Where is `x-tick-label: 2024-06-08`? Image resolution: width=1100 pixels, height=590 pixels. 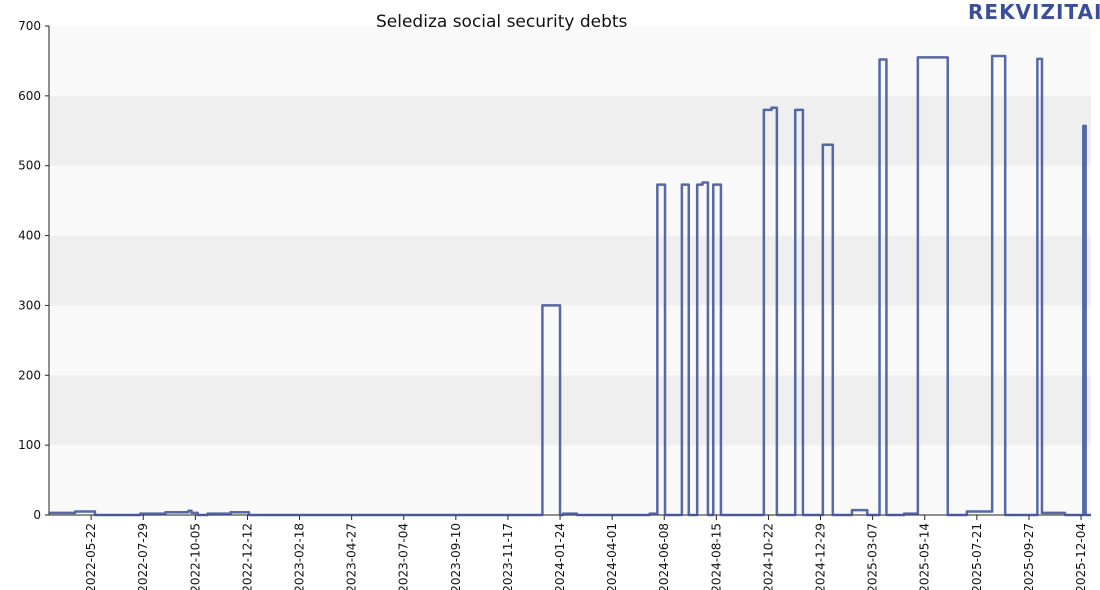
x-tick-label: 2024-06-08 is located at coordinates (664, 556).